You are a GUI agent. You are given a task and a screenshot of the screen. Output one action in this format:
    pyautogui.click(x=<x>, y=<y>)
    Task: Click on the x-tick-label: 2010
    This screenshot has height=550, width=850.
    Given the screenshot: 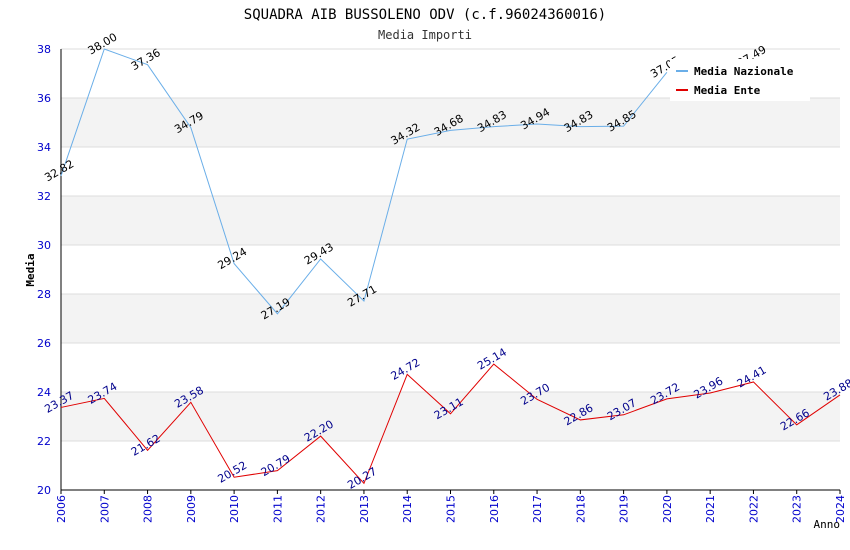 What is the action you would take?
    pyautogui.click(x=234, y=509)
    